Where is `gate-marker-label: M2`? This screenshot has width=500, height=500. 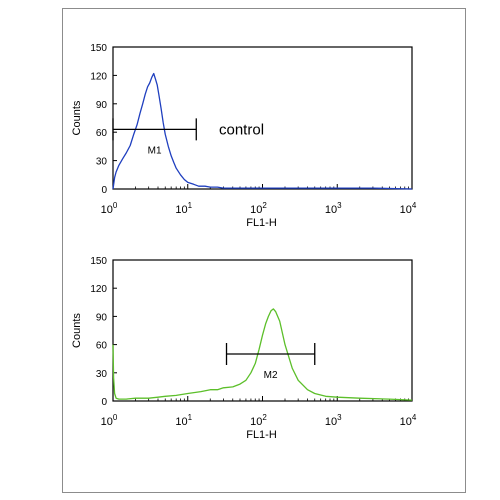 gate-marker-label: M2 is located at coordinates (271, 375).